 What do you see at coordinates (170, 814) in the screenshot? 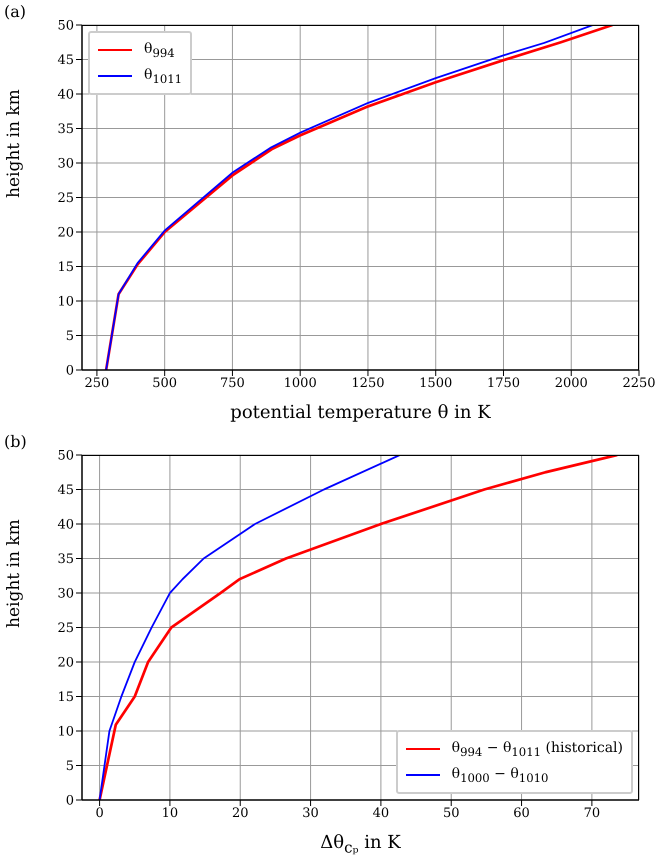
I see `x-tick-label: 10` at bounding box center [170, 814].